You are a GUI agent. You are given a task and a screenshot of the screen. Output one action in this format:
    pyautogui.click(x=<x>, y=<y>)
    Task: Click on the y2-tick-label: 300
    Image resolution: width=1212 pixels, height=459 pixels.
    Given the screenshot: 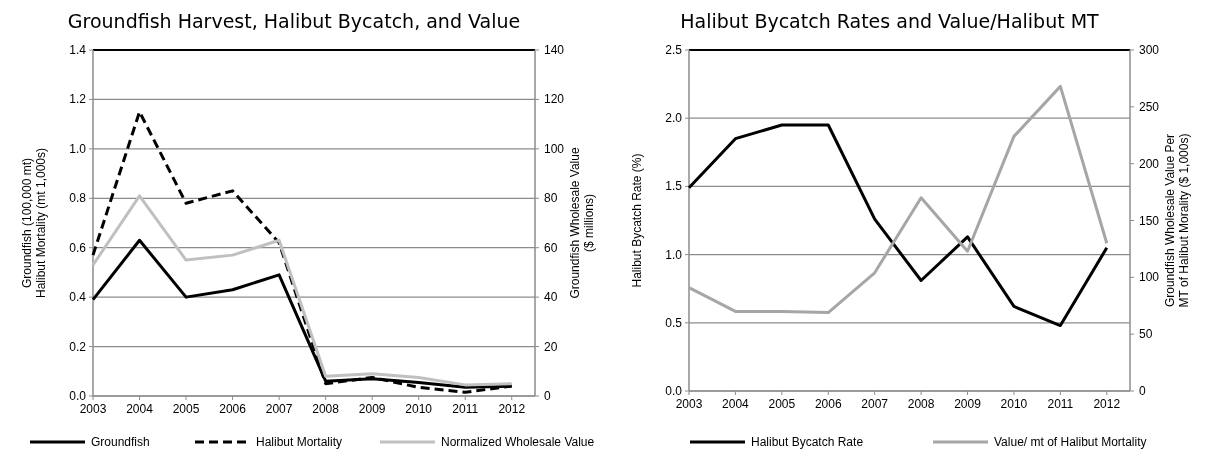 What is the action you would take?
    pyautogui.click(x=1149, y=50)
    